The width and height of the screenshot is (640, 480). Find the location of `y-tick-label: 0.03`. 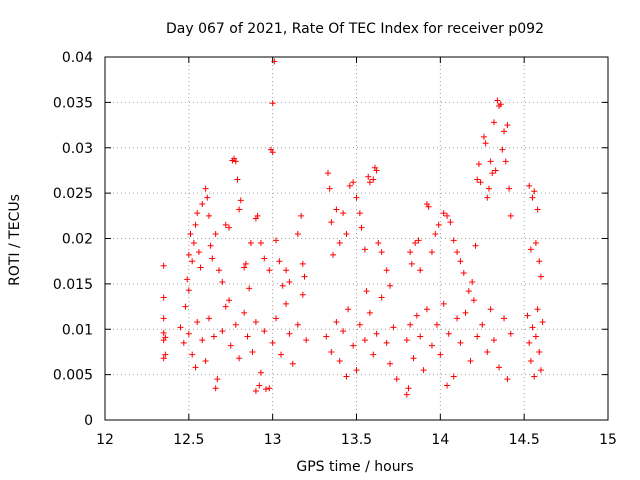

y-tick-label: 0.03 is located at coordinates (77, 149).